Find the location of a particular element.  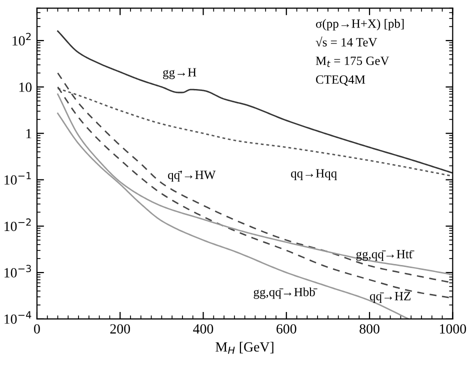

series-label: gg,qq̄→Htt̄ is located at coordinates (385, 255).